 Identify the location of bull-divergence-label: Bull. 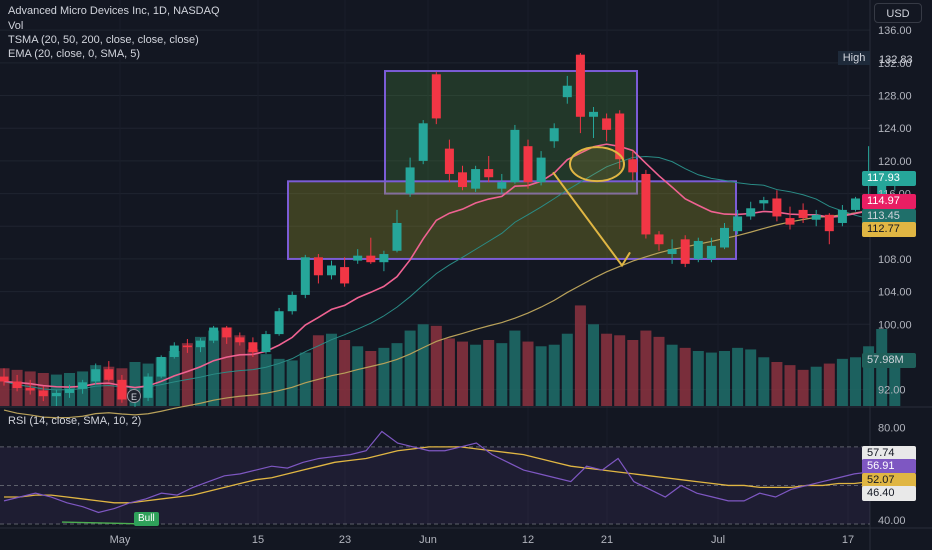
(146, 519).